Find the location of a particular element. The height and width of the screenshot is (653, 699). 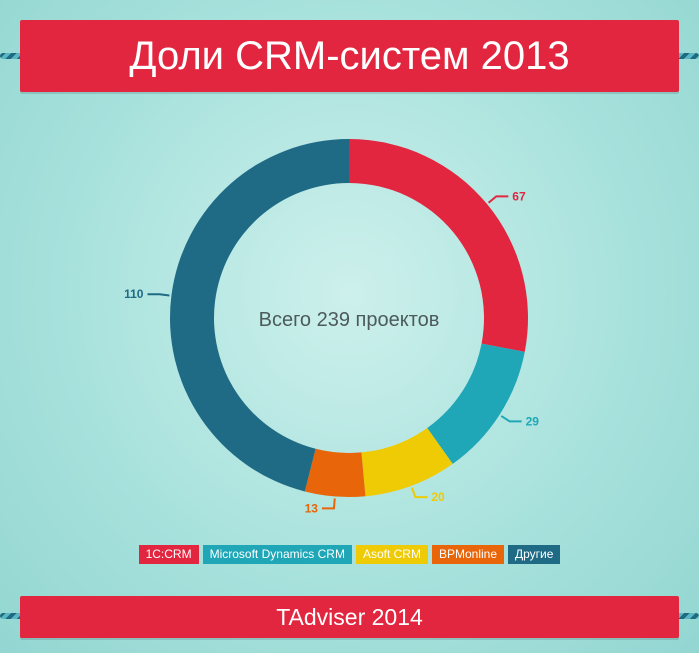

source-banner: TAdviser 2014 is located at coordinates (349, 617).